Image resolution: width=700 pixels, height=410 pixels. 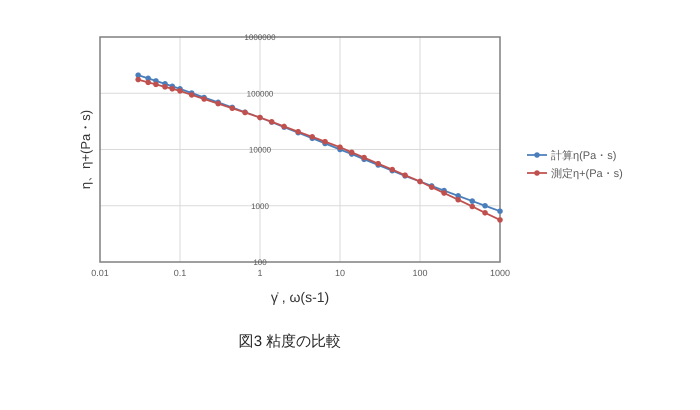 What do you see at coordinates (587, 173) in the screenshot?
I see `legend-label: 測定η+(Pa・s)` at bounding box center [587, 173].